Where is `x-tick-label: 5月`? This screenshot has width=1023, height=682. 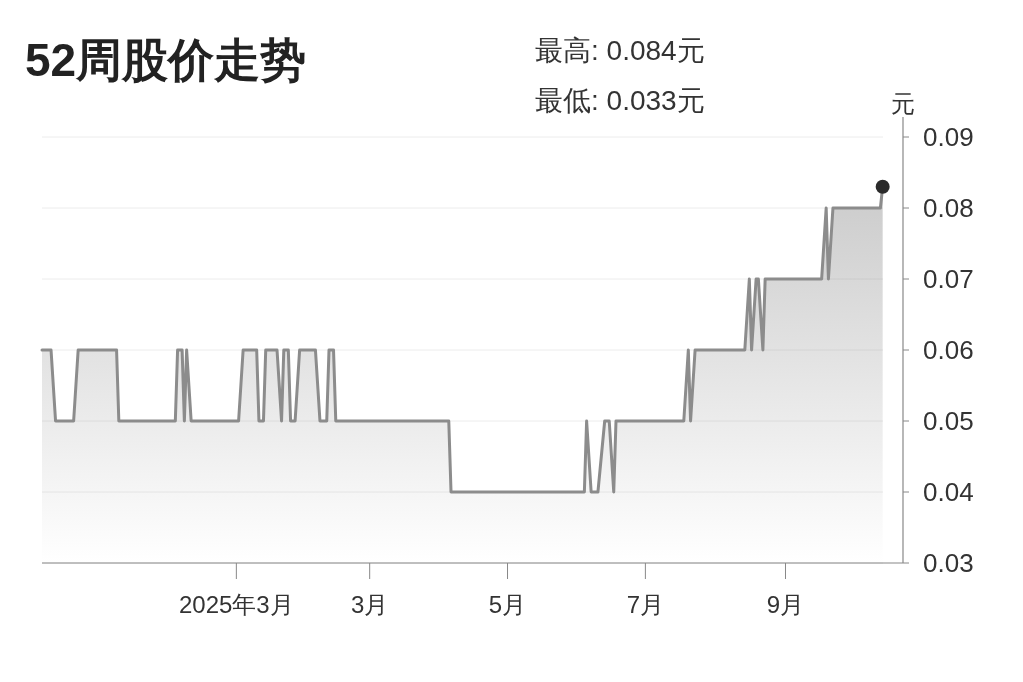
x-tick-label: 5月 is located at coordinates (507, 604).